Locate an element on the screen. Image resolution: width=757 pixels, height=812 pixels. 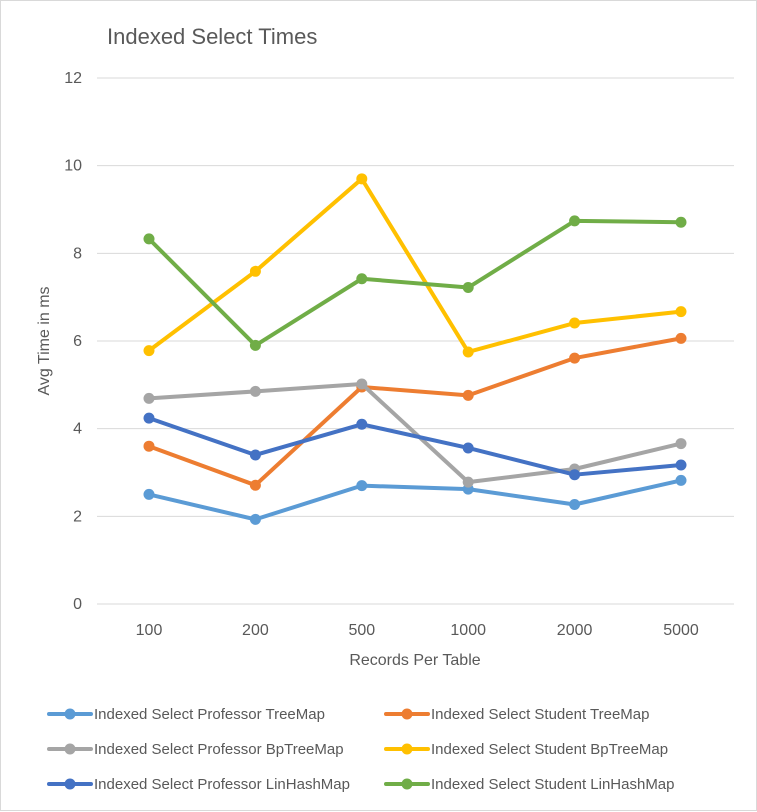
x-tick-label: 500 is located at coordinates (361, 630).